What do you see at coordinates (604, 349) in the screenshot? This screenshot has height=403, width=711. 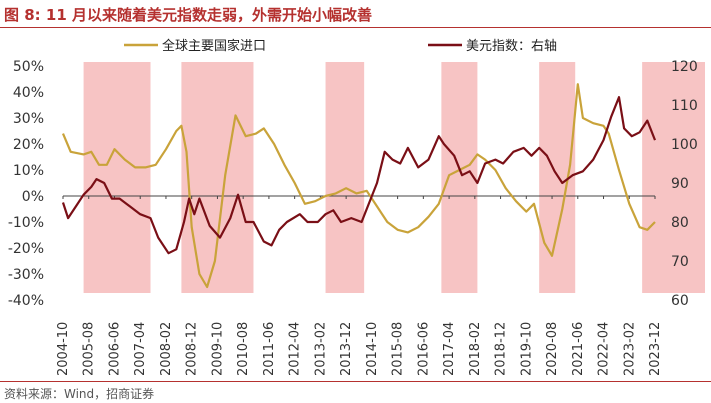 I see `x-tick-label: 2022-04` at bounding box center [604, 349].